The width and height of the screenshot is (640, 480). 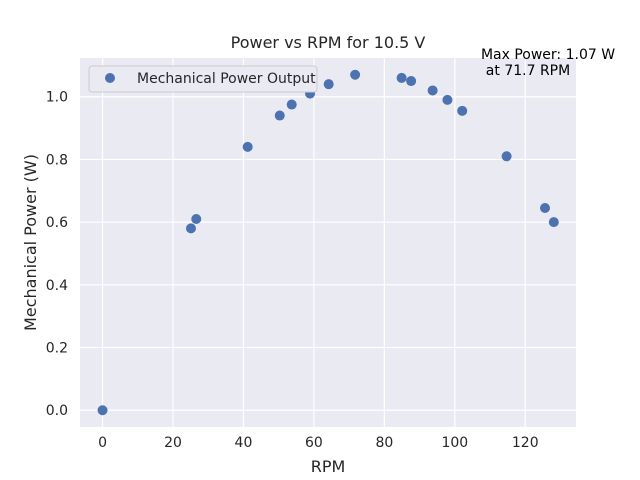 I want to click on y-tick-labels: 0.0 0.2 0.4 0.6 0.8 1.0, so click(x=57, y=255).